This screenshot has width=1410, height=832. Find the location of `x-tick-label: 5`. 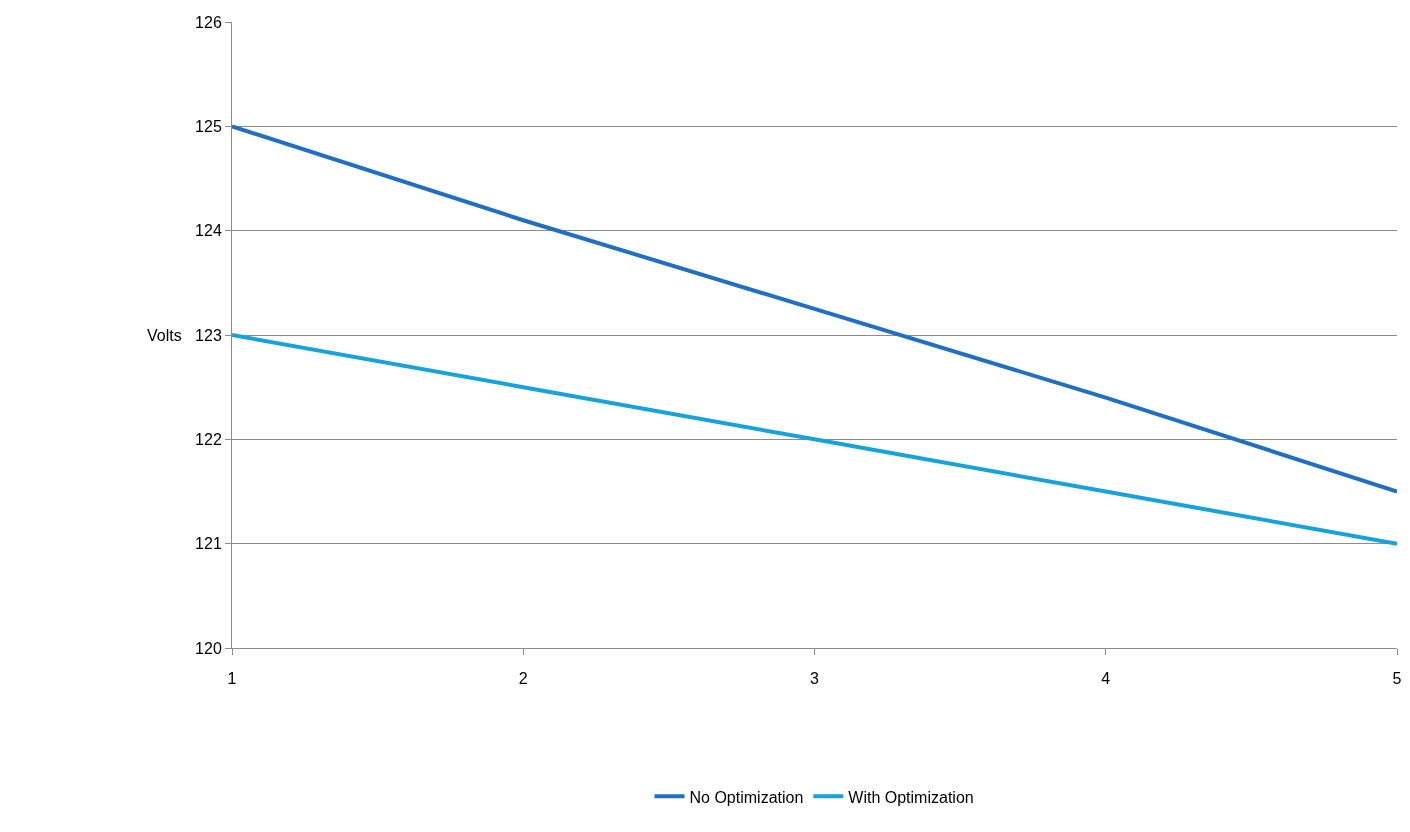

x-tick-label: 5 is located at coordinates (1397, 679).